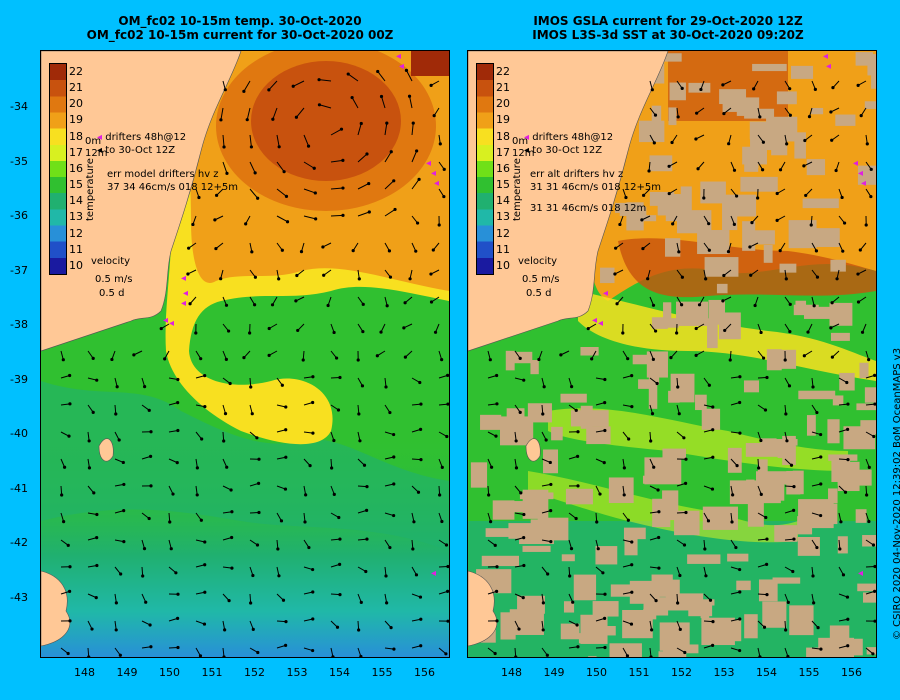 This screenshot has width=900, height=700. What do you see at coordinates (245, 466) in the screenshot?
I see `cool-eddy-region` at bounding box center [245, 466].